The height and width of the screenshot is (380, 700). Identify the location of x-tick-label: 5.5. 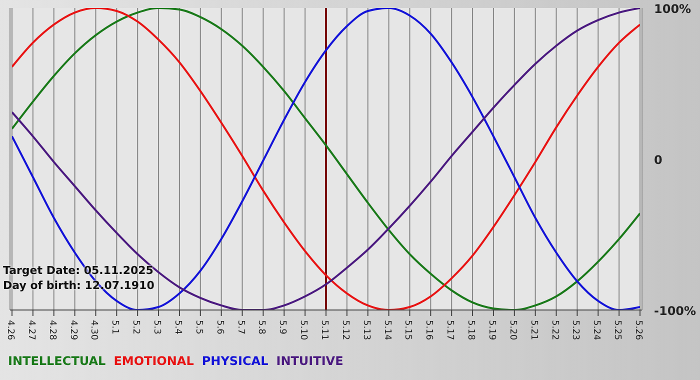
(198, 327).